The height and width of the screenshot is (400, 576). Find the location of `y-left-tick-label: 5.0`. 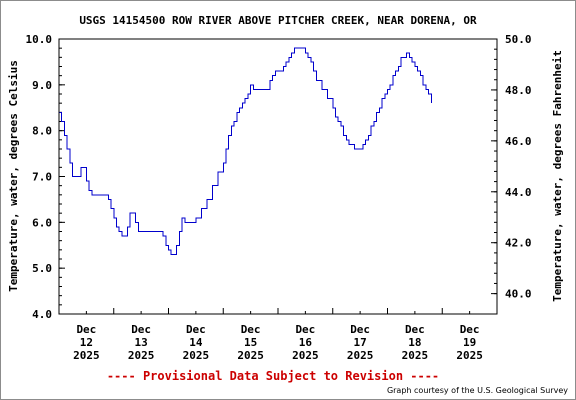

y-left-tick-label: 5.0 is located at coordinates (42, 268).